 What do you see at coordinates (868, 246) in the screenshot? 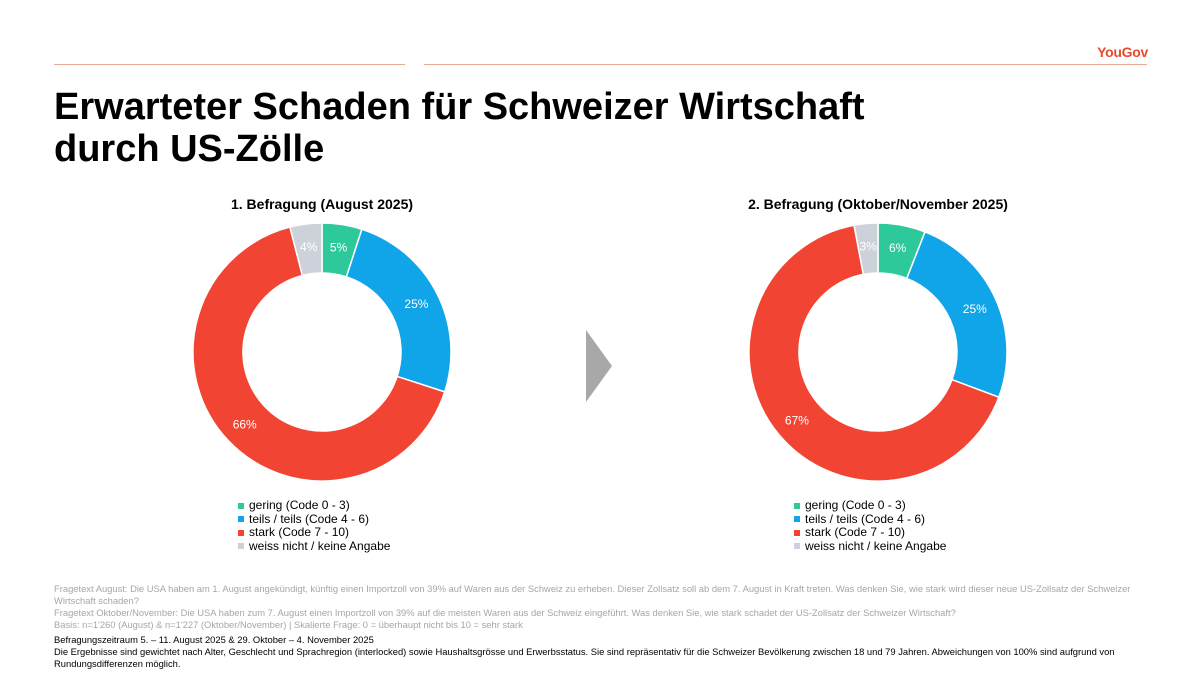
I see `data-label-weiss-nicht: 3%` at bounding box center [868, 246].